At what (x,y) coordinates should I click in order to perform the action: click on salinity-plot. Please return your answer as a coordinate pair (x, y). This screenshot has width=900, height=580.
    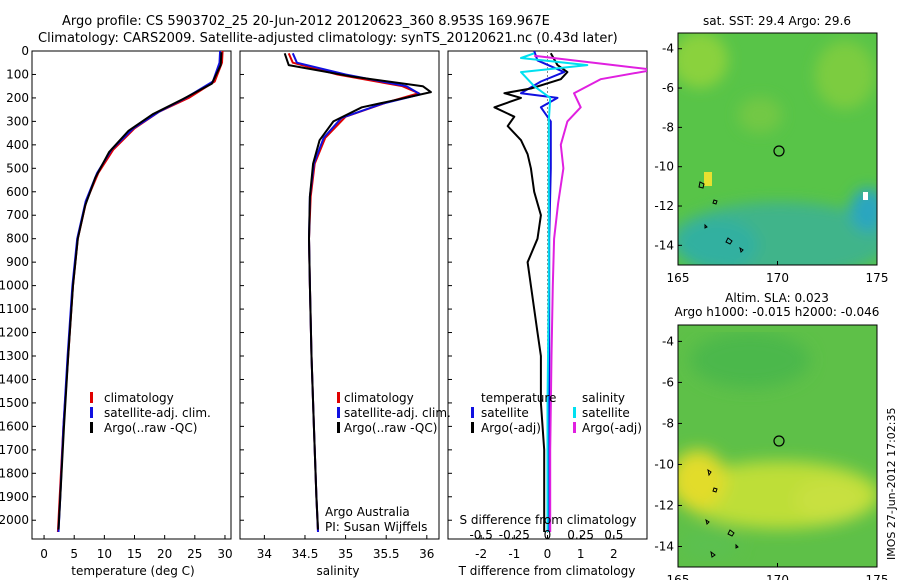
    Looking at the image, I should click on (357, 292).